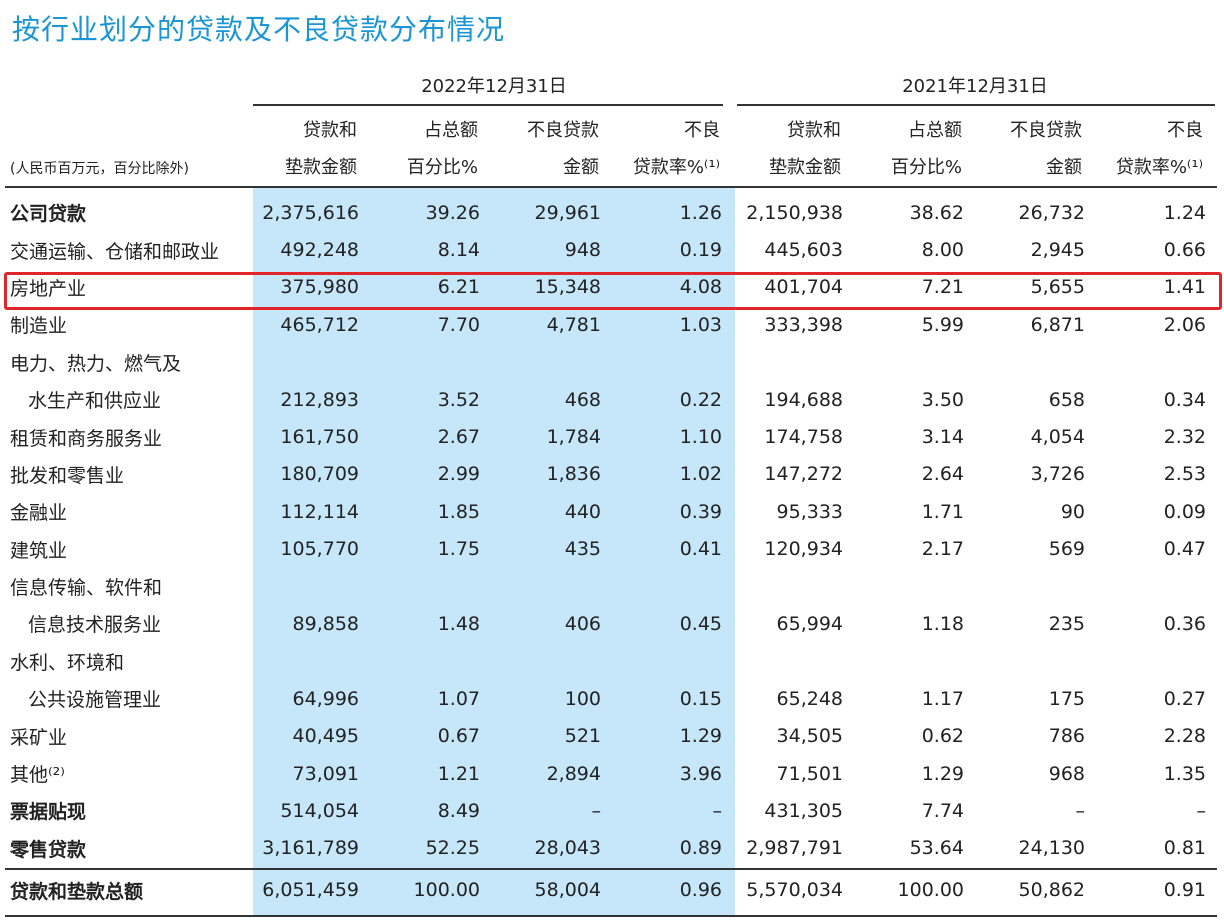 The image size is (1224, 924). What do you see at coordinates (573, 474) in the screenshot?
I see `cell-value: 1,836` at bounding box center [573, 474].